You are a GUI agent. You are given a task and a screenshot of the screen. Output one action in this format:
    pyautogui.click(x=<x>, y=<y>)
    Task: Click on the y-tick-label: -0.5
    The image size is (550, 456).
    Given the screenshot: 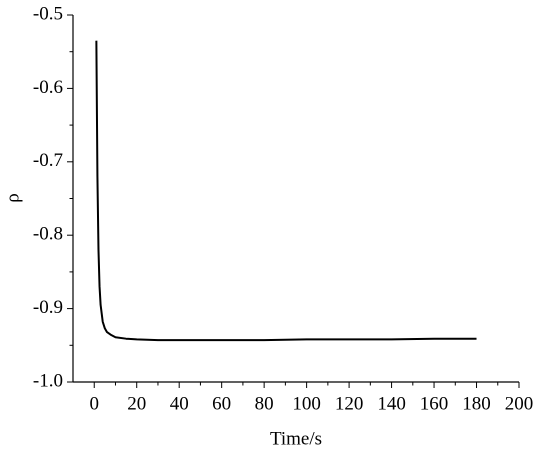 What is the action you would take?
    pyautogui.click(x=48, y=13)
    